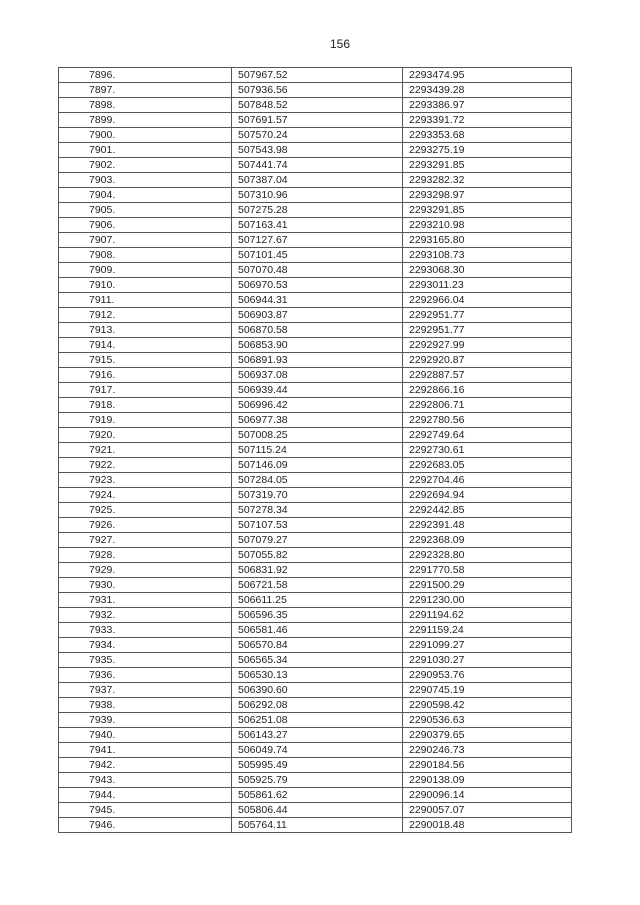 The height and width of the screenshot is (905, 640). Describe the element at coordinates (317, 720) in the screenshot. I see `x-coordinate-cell: 506251.08` at that location.